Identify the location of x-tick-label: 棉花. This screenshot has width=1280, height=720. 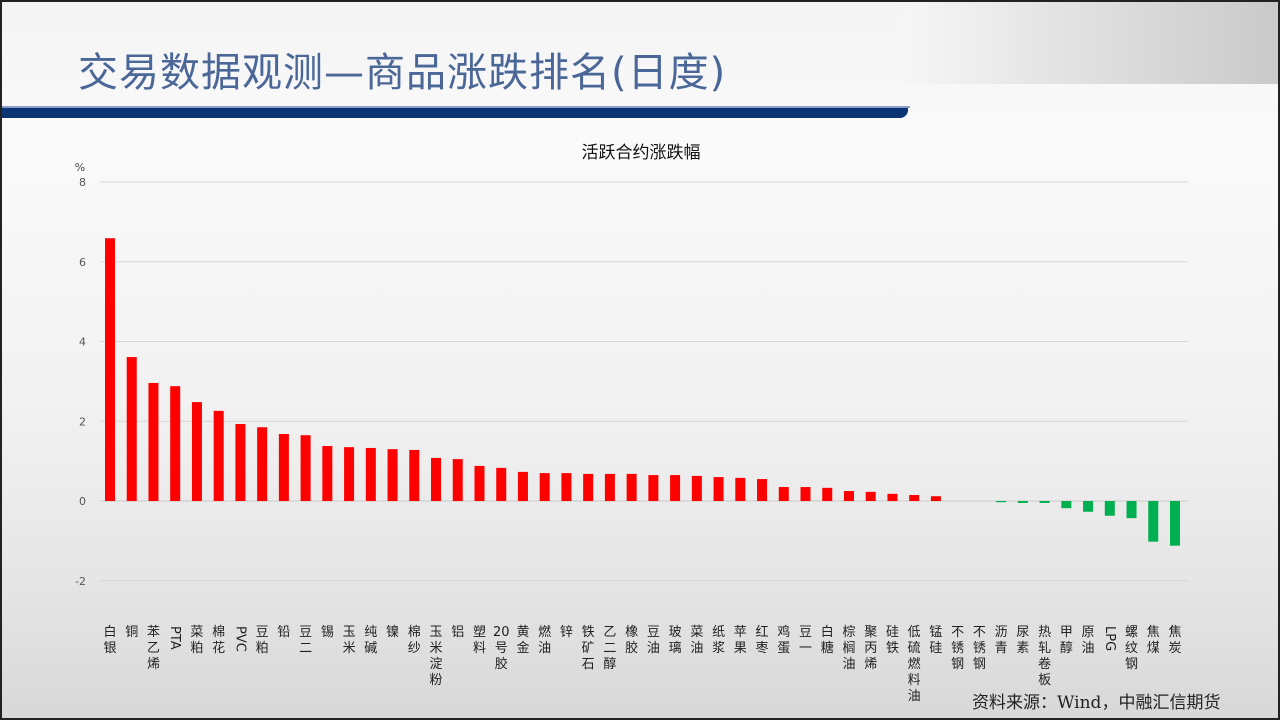
(218, 640).